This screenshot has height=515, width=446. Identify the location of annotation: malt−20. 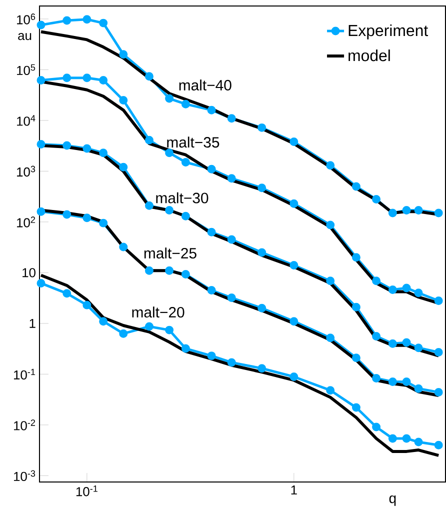
(158, 312).